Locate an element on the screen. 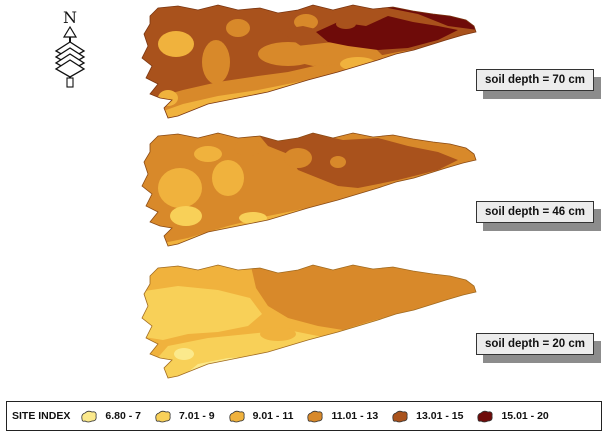  legend-item: 13.01 - 15 is located at coordinates (427, 416).